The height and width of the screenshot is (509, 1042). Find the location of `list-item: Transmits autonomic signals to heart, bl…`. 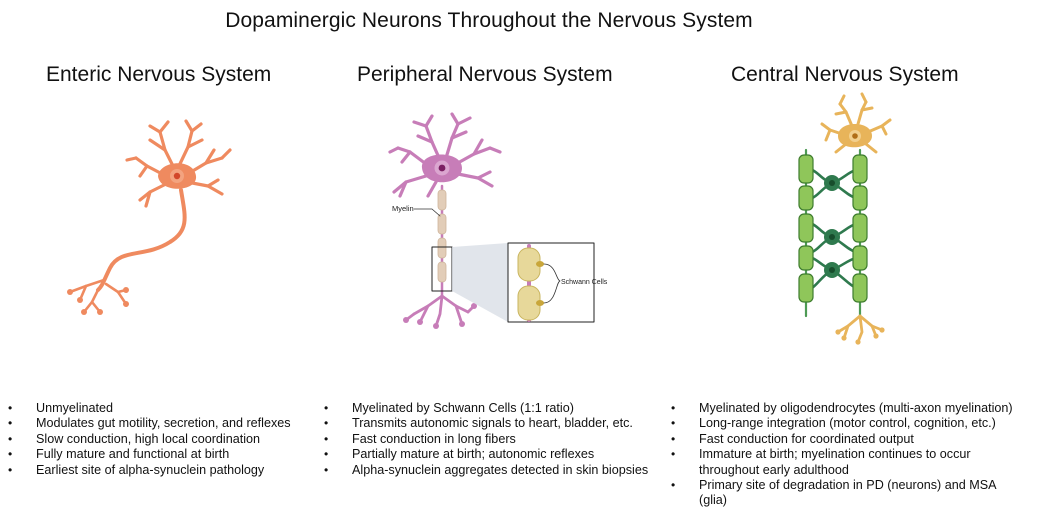

list-item: Transmits autonomic signals to heart, bl… is located at coordinates (486, 424).